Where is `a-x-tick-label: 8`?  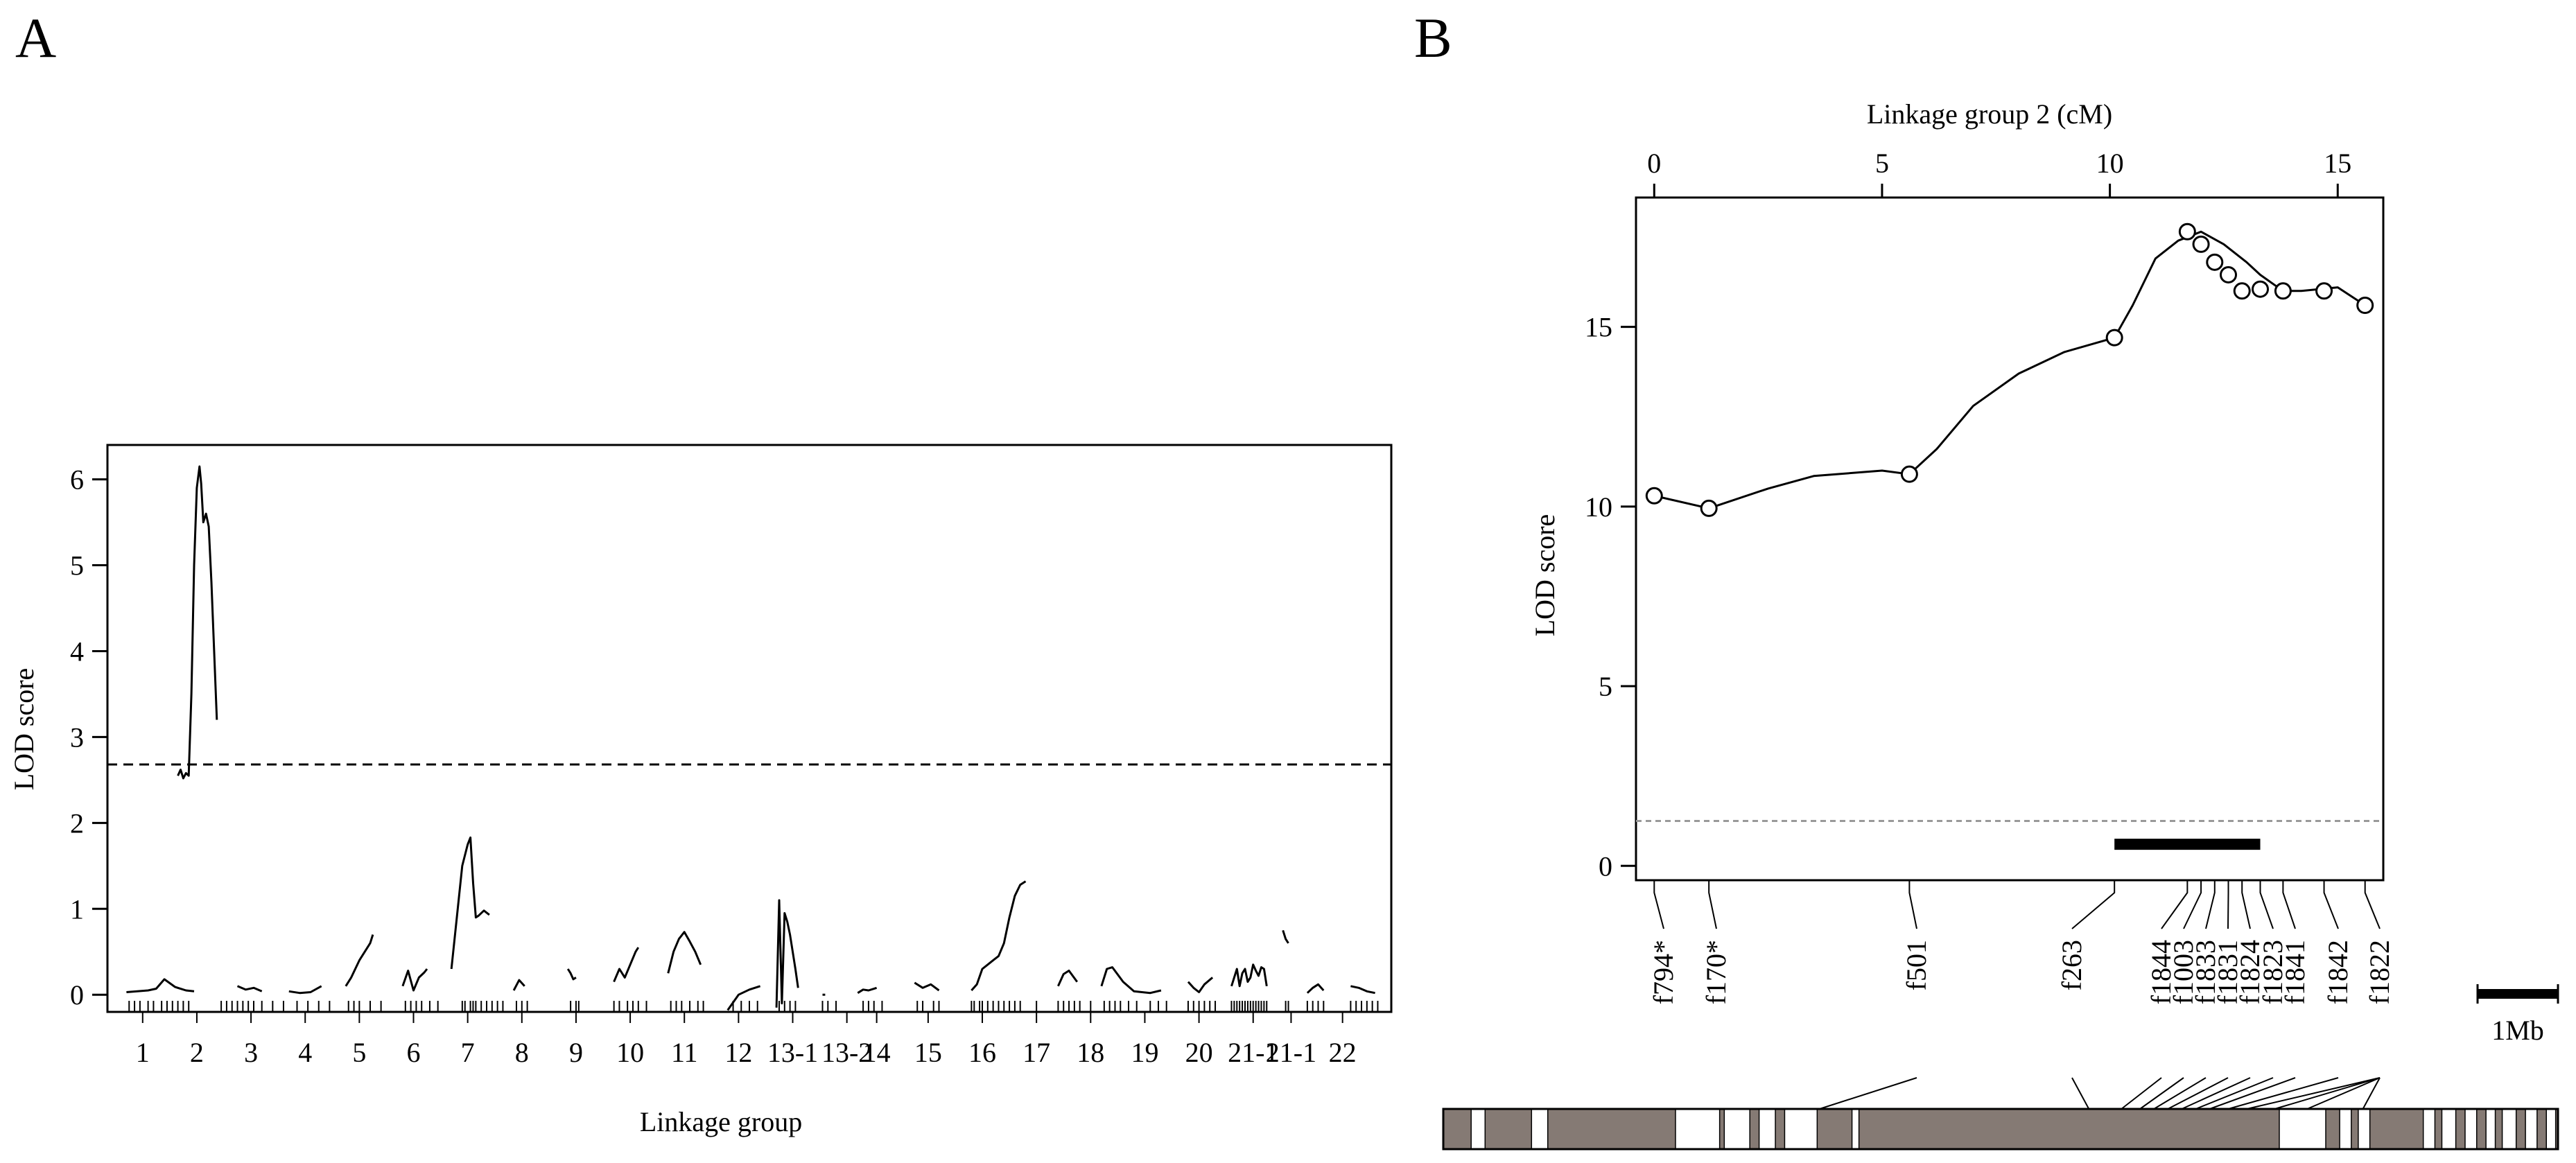
a-x-tick-label: 8 is located at coordinates (522, 1052).